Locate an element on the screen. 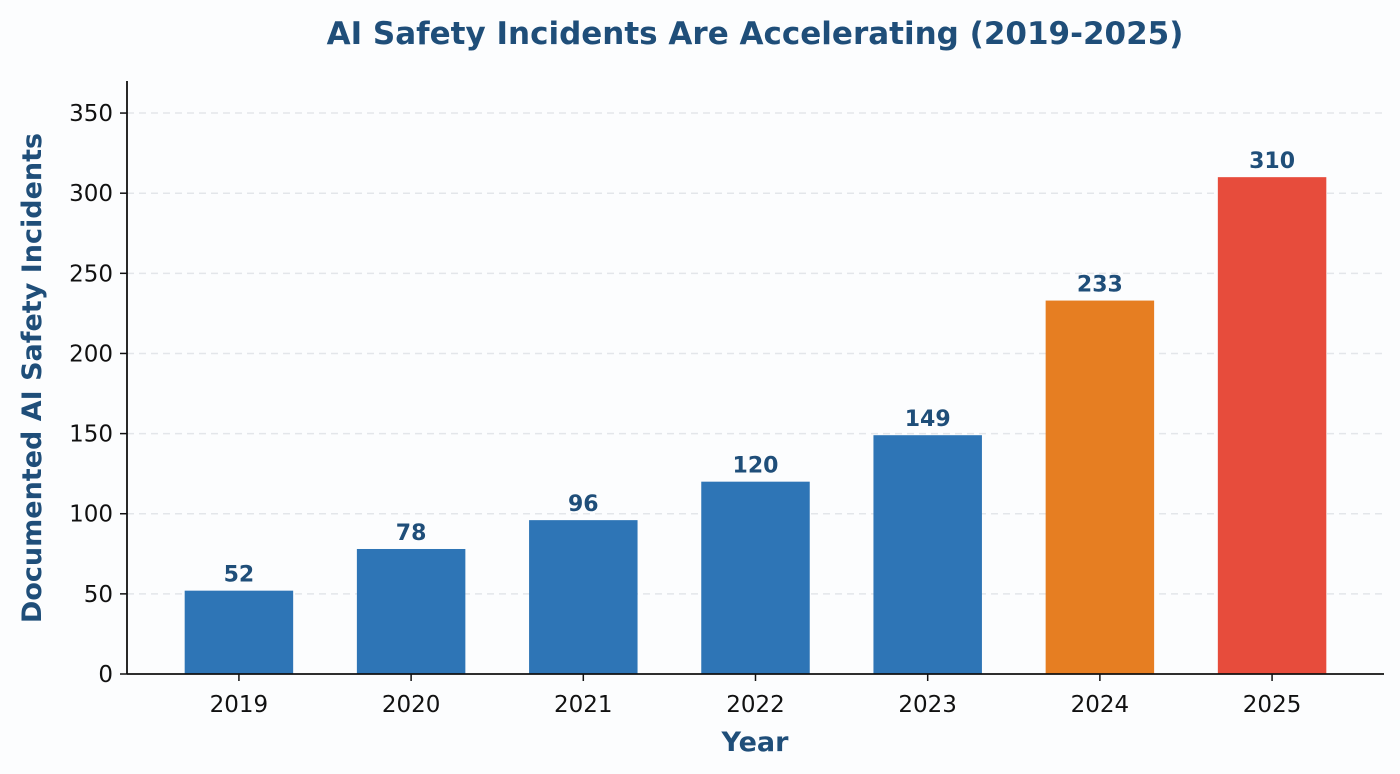  bar-2023 is located at coordinates (927, 554).